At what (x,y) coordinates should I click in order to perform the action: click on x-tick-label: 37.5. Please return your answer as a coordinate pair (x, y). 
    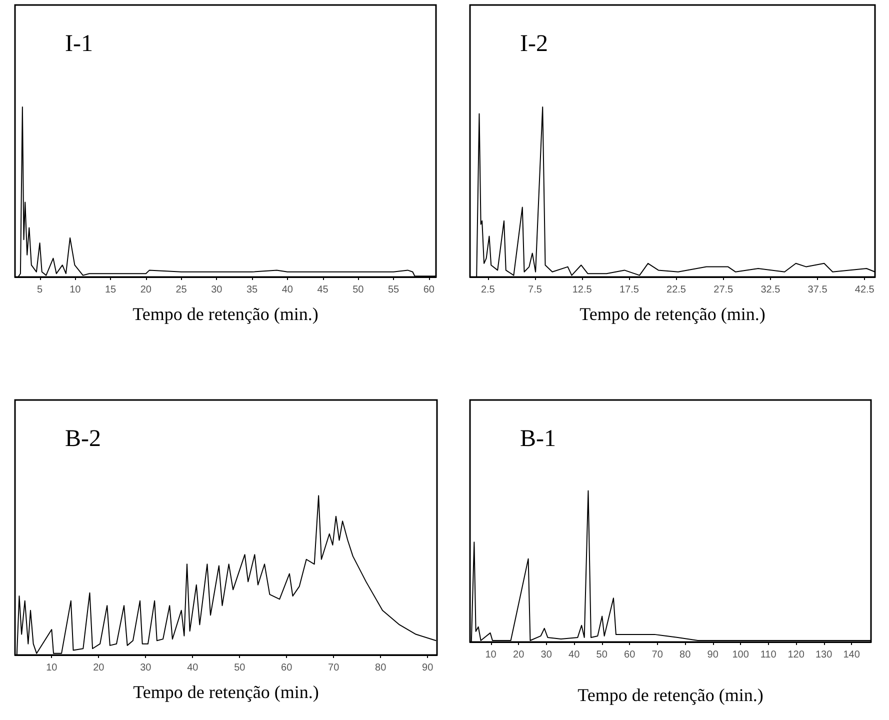
    Looking at the image, I should click on (818, 290).